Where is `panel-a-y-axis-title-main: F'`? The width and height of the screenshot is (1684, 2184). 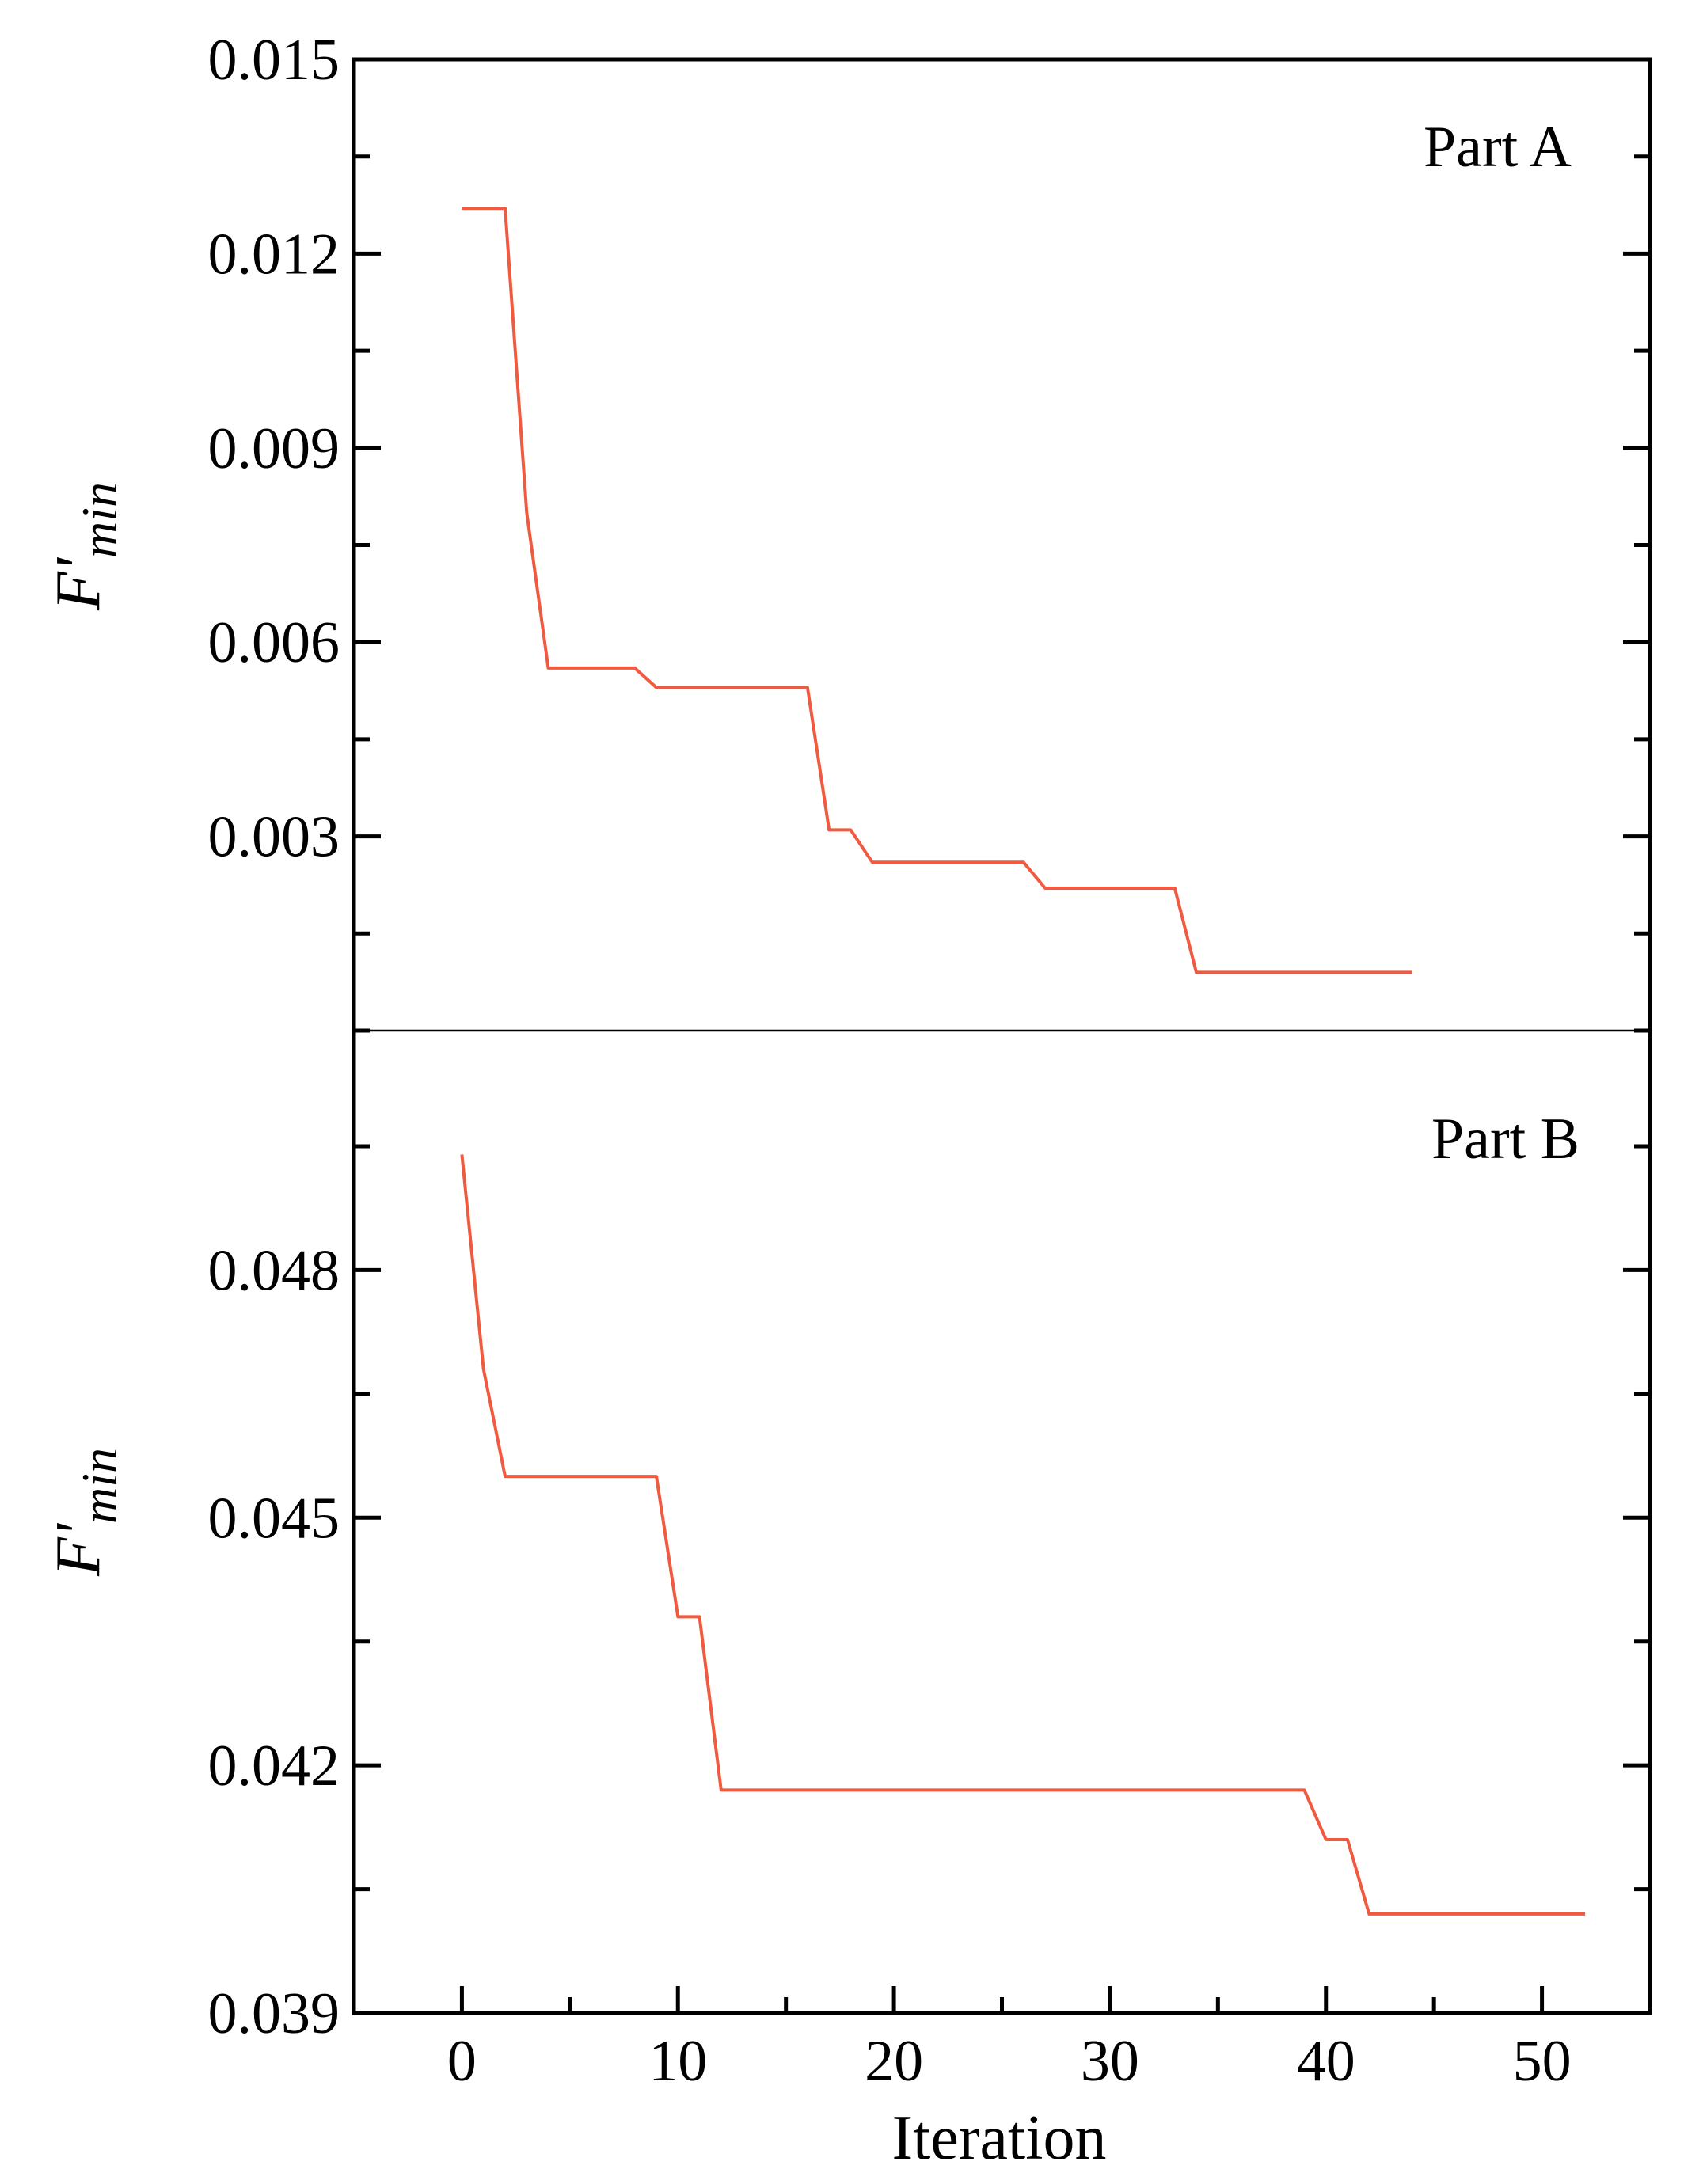 panel-a-y-axis-title-main: F' is located at coordinates (78, 583).